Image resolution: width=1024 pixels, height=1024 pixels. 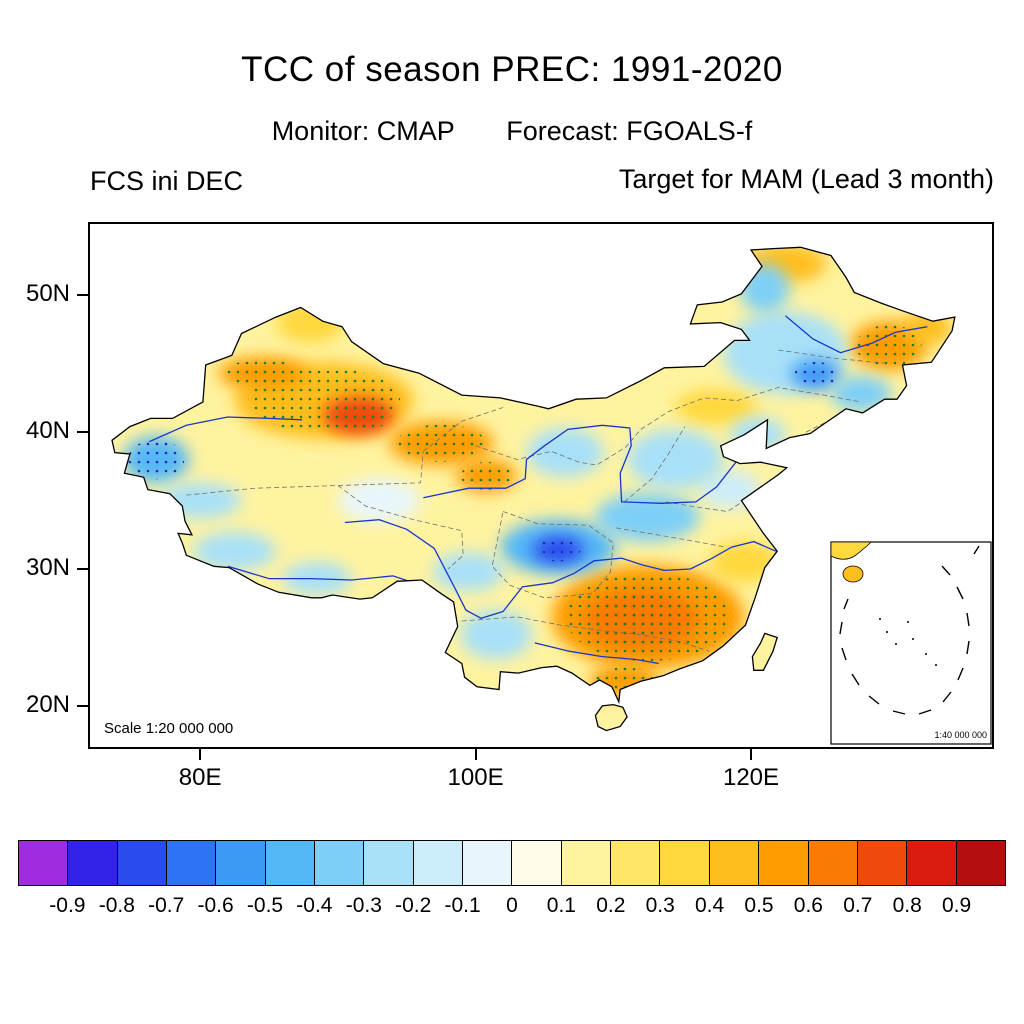 What do you see at coordinates (47, 431) in the screenshot?
I see `lat-tick-label: 40N` at bounding box center [47, 431].